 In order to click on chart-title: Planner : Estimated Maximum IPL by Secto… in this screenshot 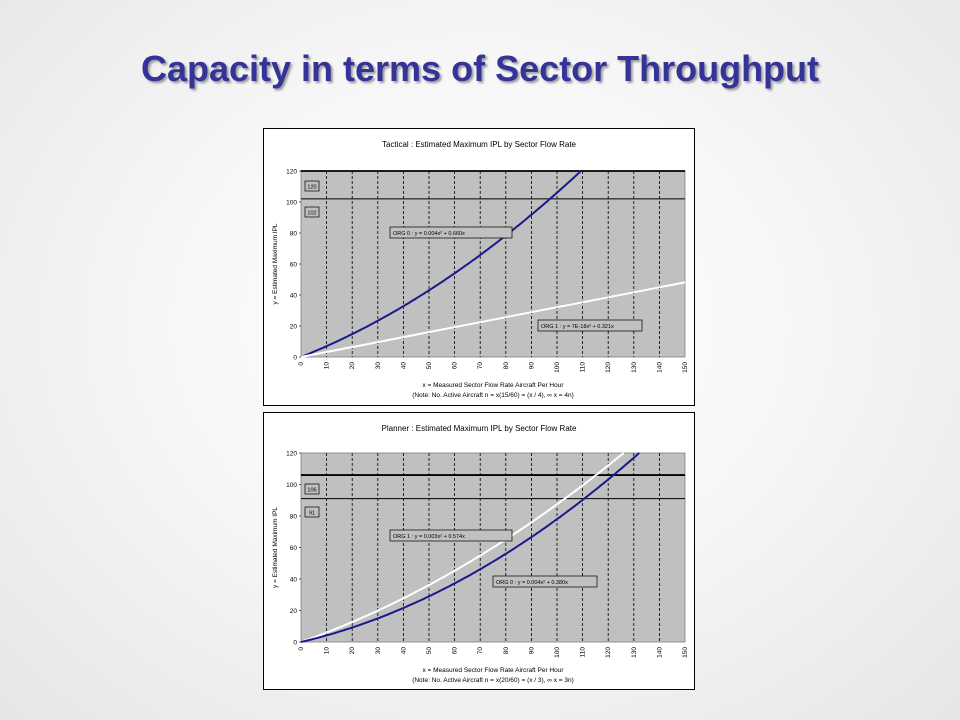, I will do `click(479, 428)`.